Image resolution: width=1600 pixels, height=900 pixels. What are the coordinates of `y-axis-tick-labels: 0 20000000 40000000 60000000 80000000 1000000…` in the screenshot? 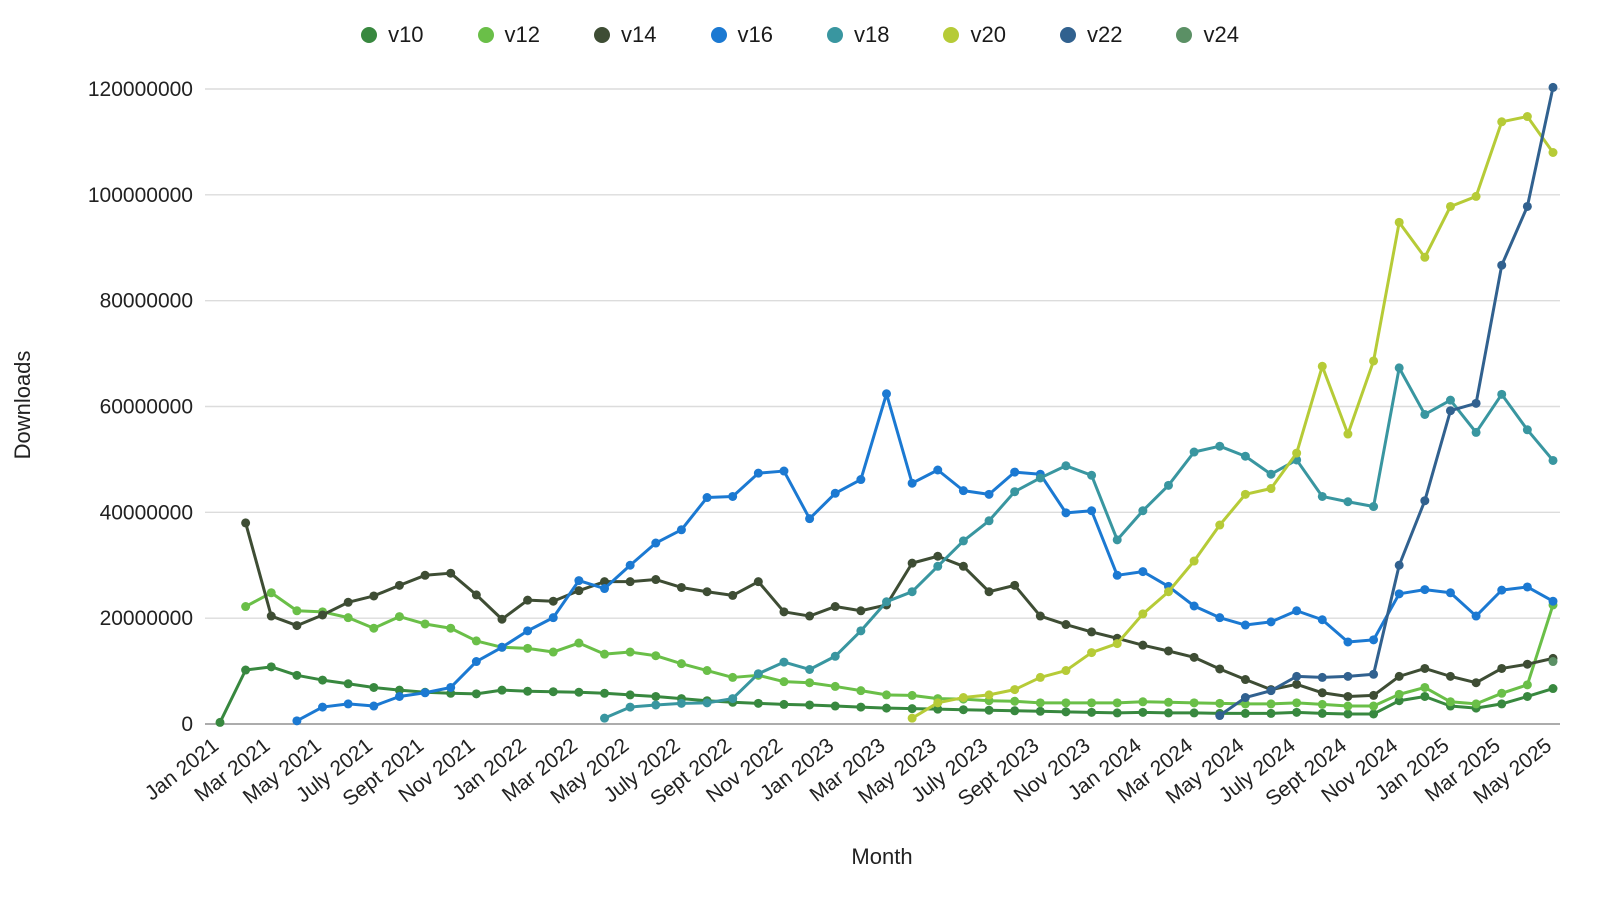 It's located at (140, 407).